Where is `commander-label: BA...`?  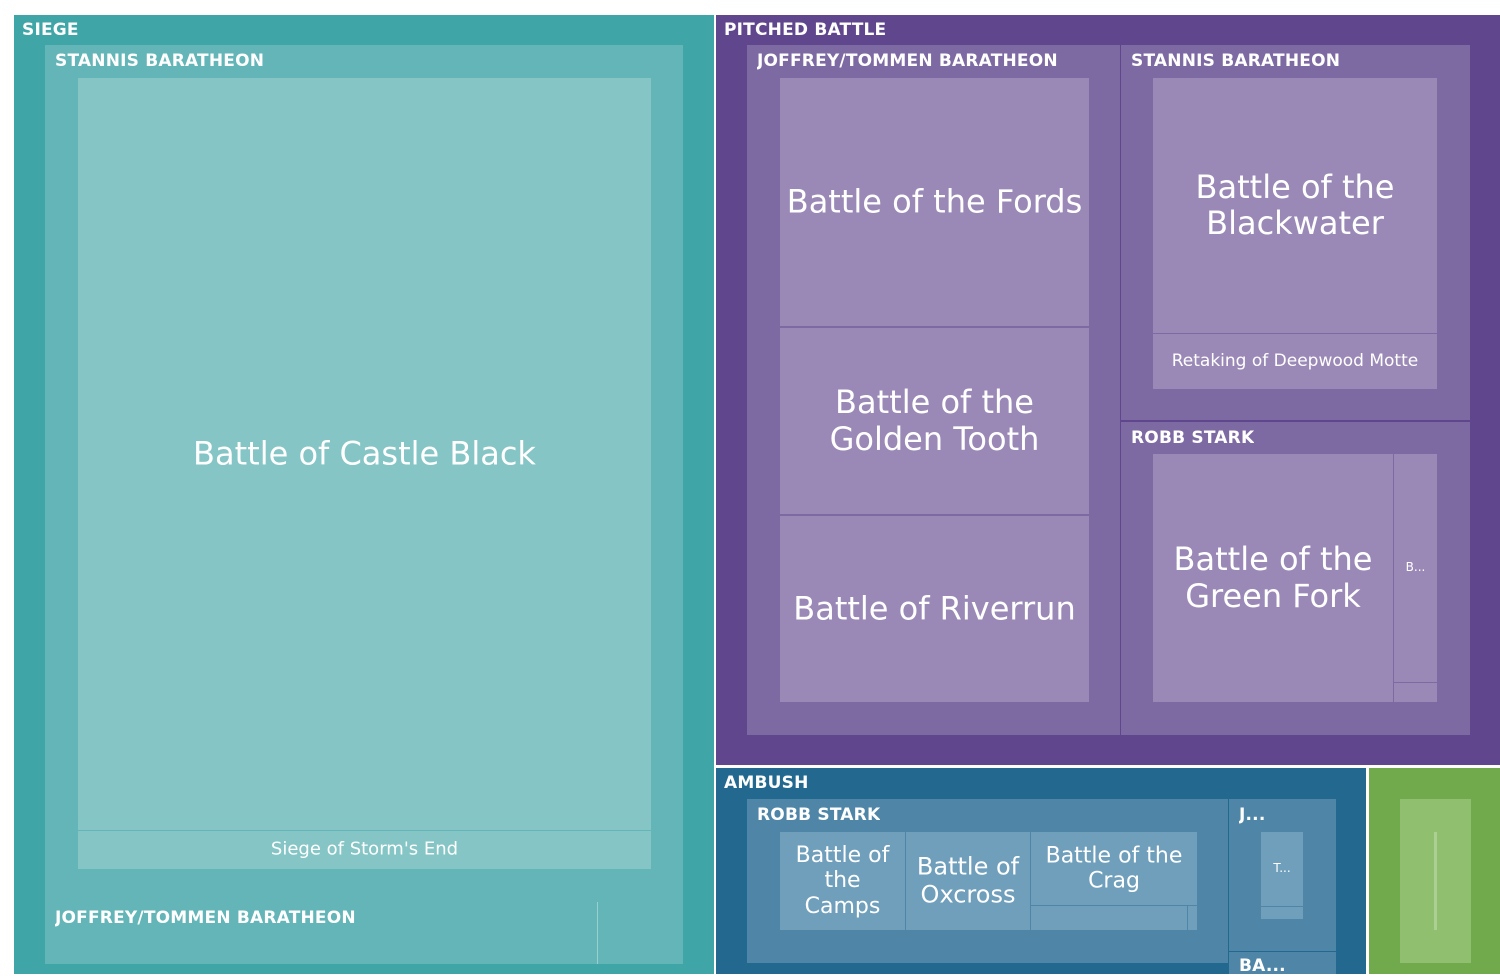 commander-label: BA... is located at coordinates (1262, 966).